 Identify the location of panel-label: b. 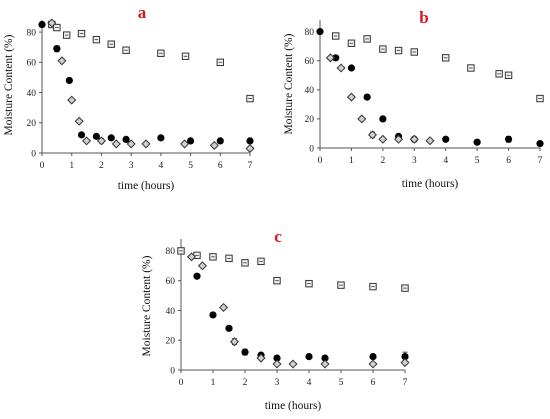
(423, 17).